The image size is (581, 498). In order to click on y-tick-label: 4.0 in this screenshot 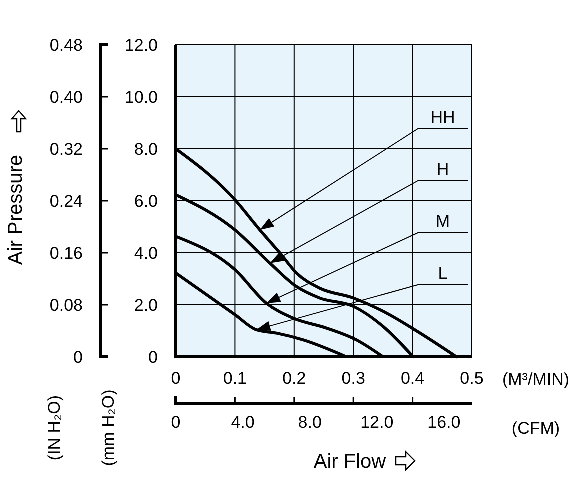, I will do `click(146, 253)`.